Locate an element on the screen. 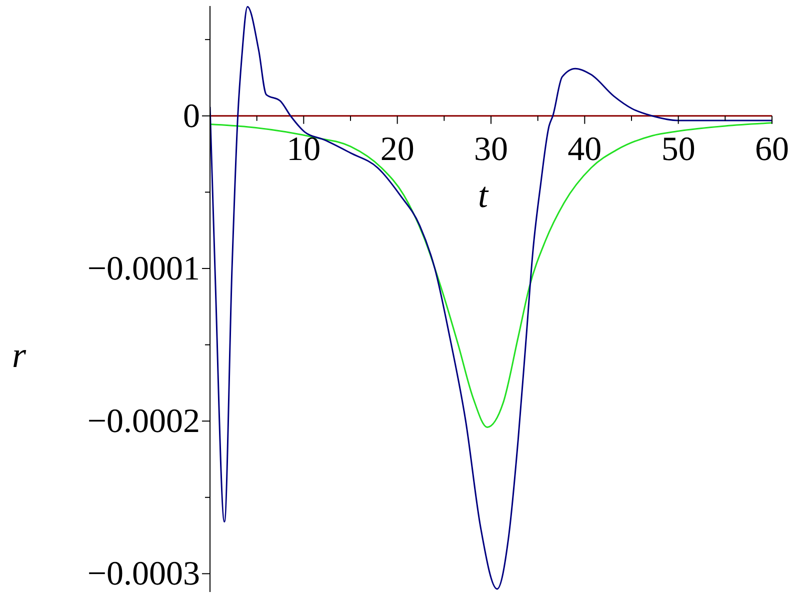 The width and height of the screenshot is (800, 600). x-tick-label: 60 is located at coordinates (772, 149).